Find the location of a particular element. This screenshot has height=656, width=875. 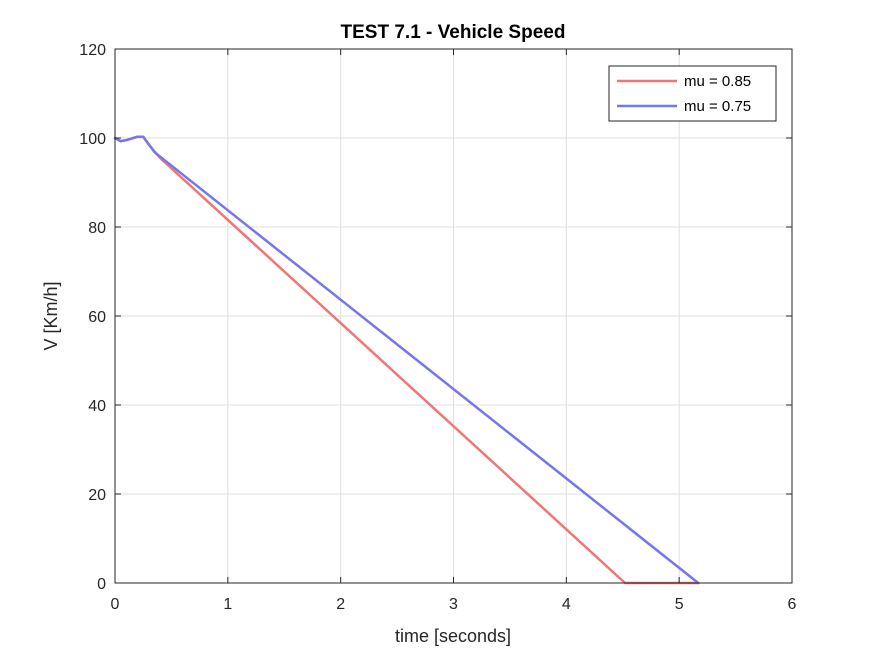

legend: mu = 0.85 mu = 0.75 is located at coordinates (692, 93).